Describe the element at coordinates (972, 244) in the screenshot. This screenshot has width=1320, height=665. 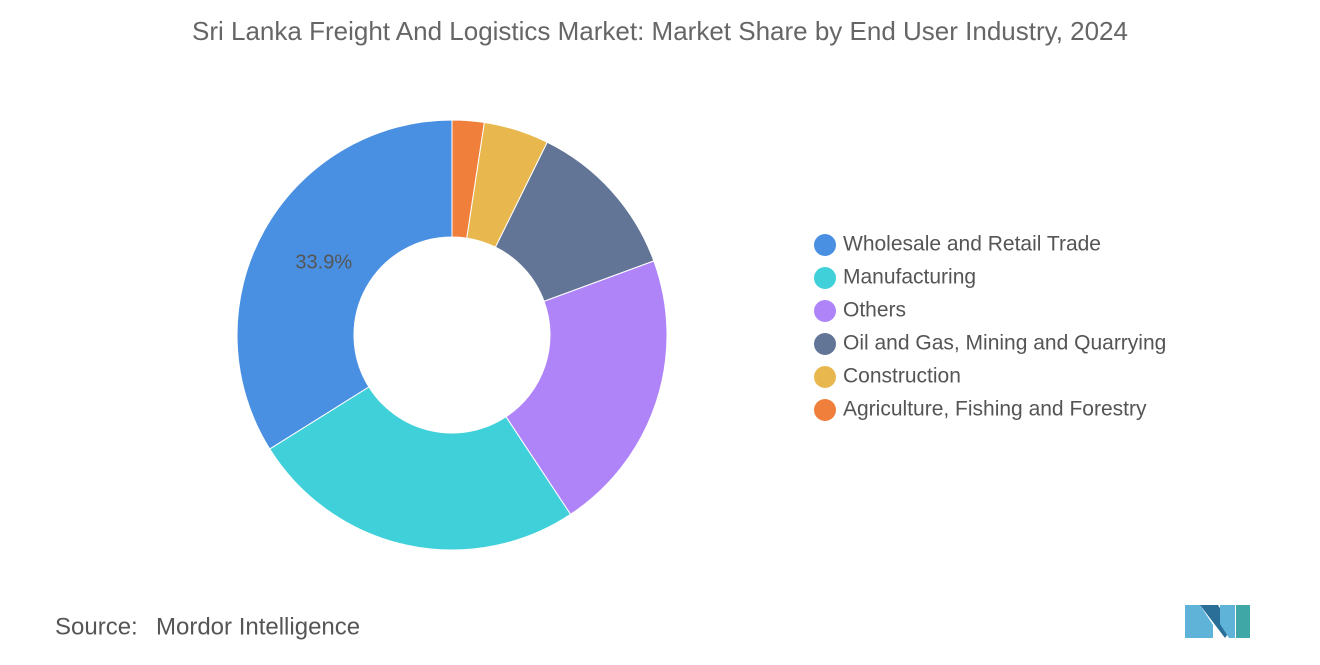
I see `legend-label: Wholesale and Retail Trade` at that location.